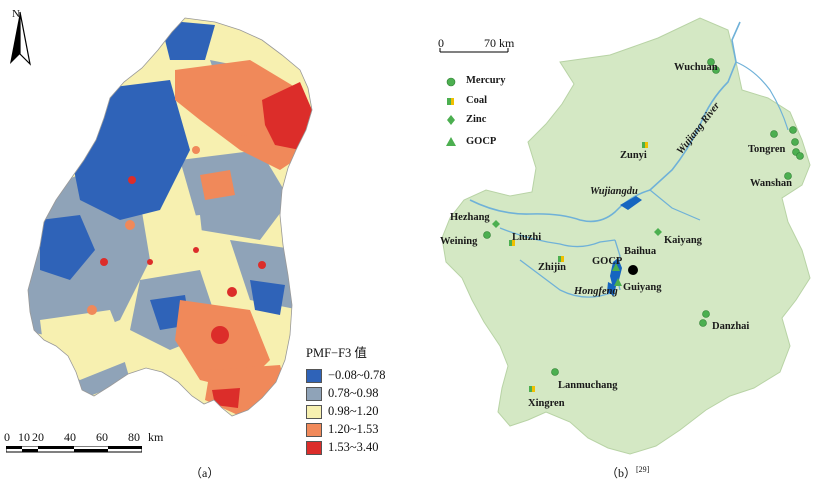 The image size is (822, 486). What do you see at coordinates (621, 473) in the screenshot?
I see `caption-b-text: （b）` at bounding box center [621, 473].